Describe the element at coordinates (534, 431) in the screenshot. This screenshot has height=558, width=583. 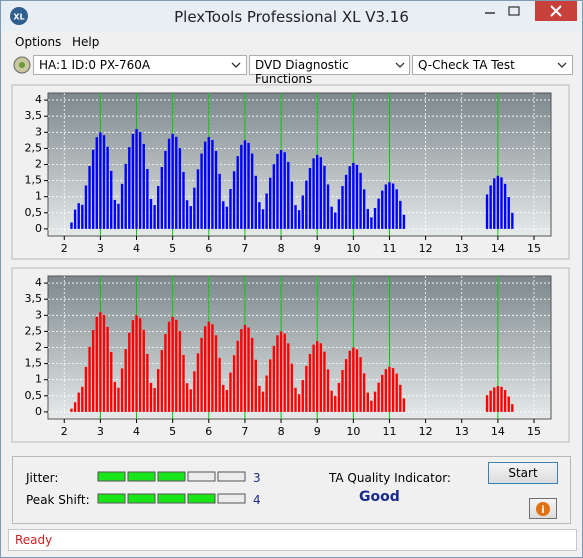
I see `x-tick-label: 15` at that location.